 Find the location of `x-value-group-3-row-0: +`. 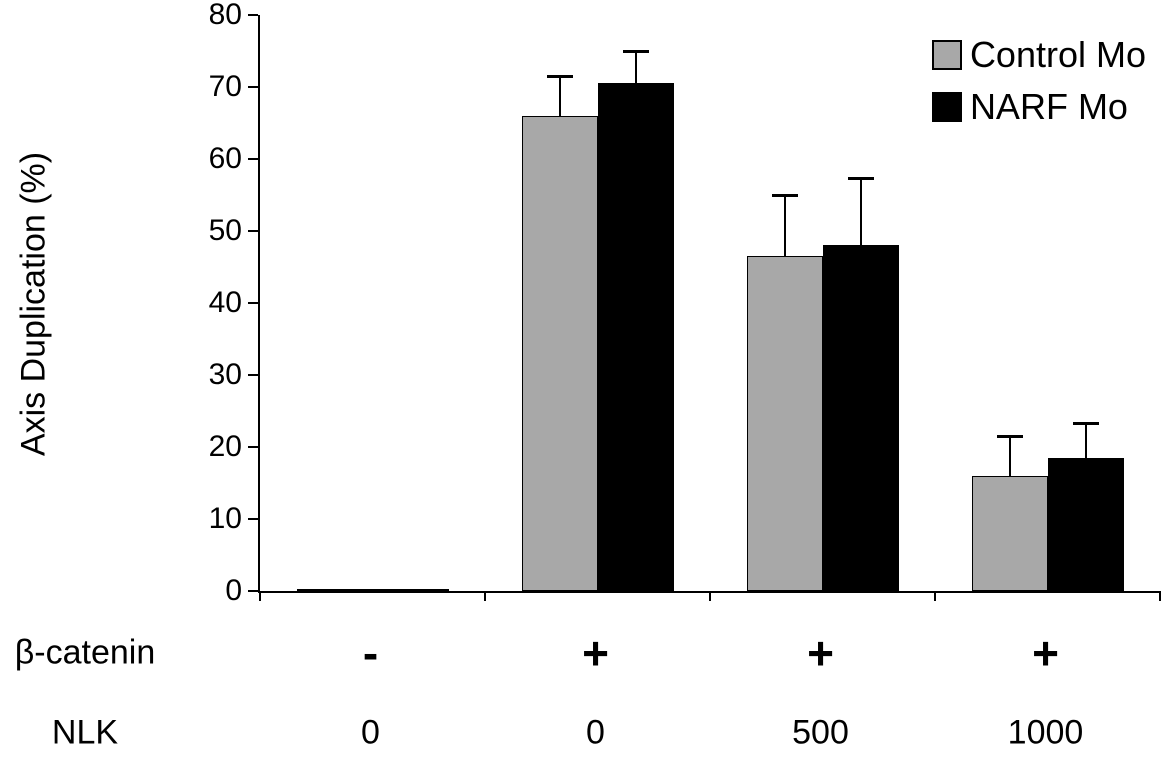

x-value-group-3-row-0: + is located at coordinates (820, 653).